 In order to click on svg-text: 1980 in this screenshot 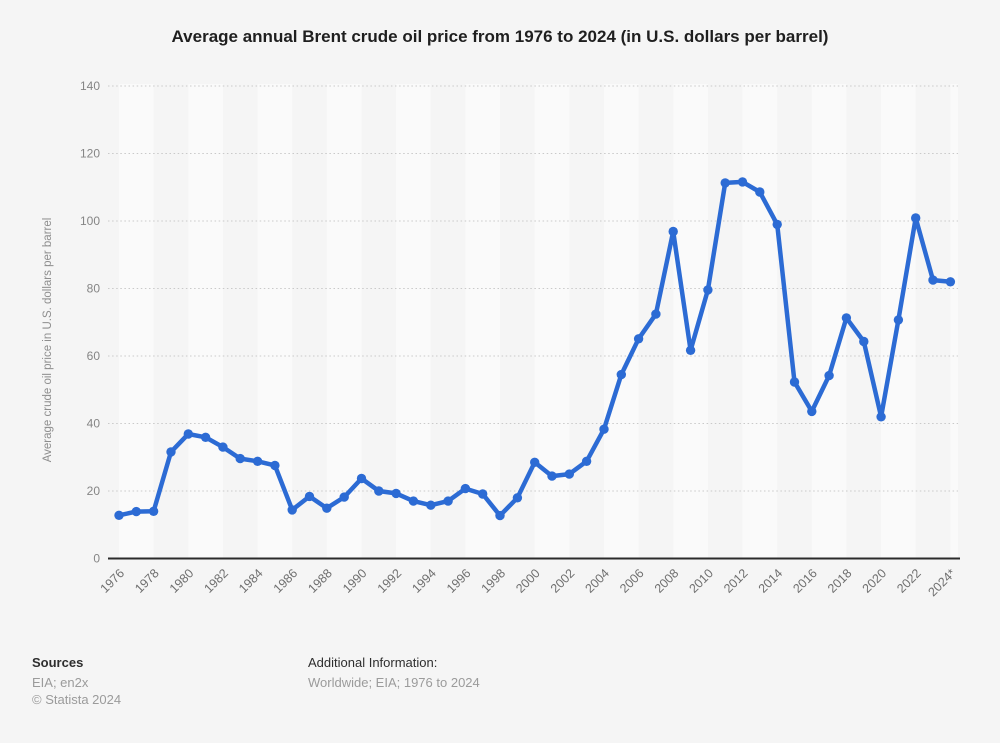, I will do `click(182, 581)`.